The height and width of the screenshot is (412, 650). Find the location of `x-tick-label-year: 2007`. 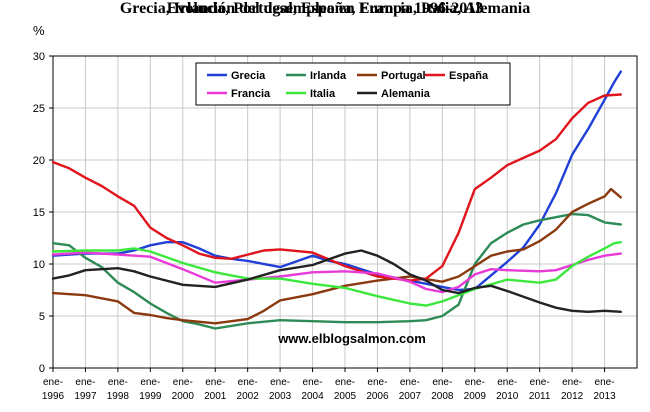

x-tick-label-year: 2007 is located at coordinates (410, 396).